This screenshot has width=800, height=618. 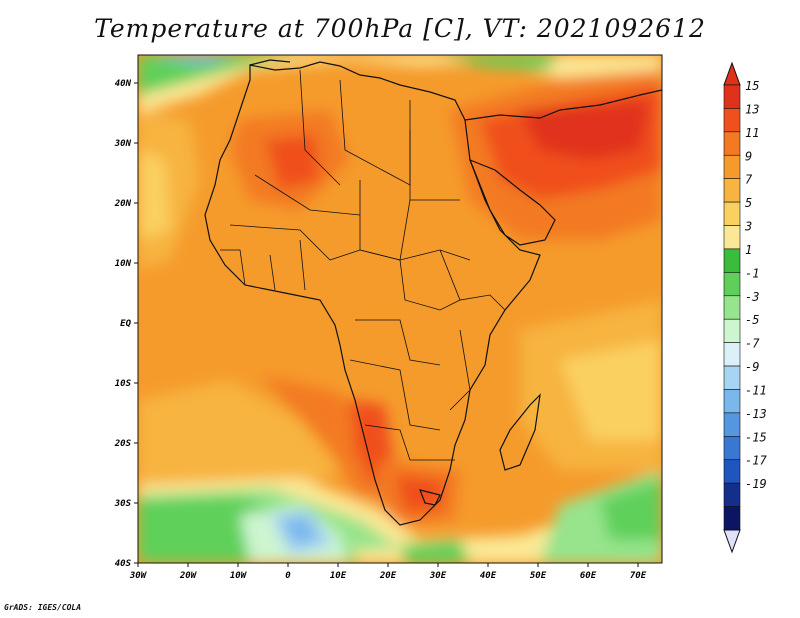 What do you see at coordinates (123, 204) in the screenshot?
I see `lat-tick-label: 20N` at bounding box center [123, 204].